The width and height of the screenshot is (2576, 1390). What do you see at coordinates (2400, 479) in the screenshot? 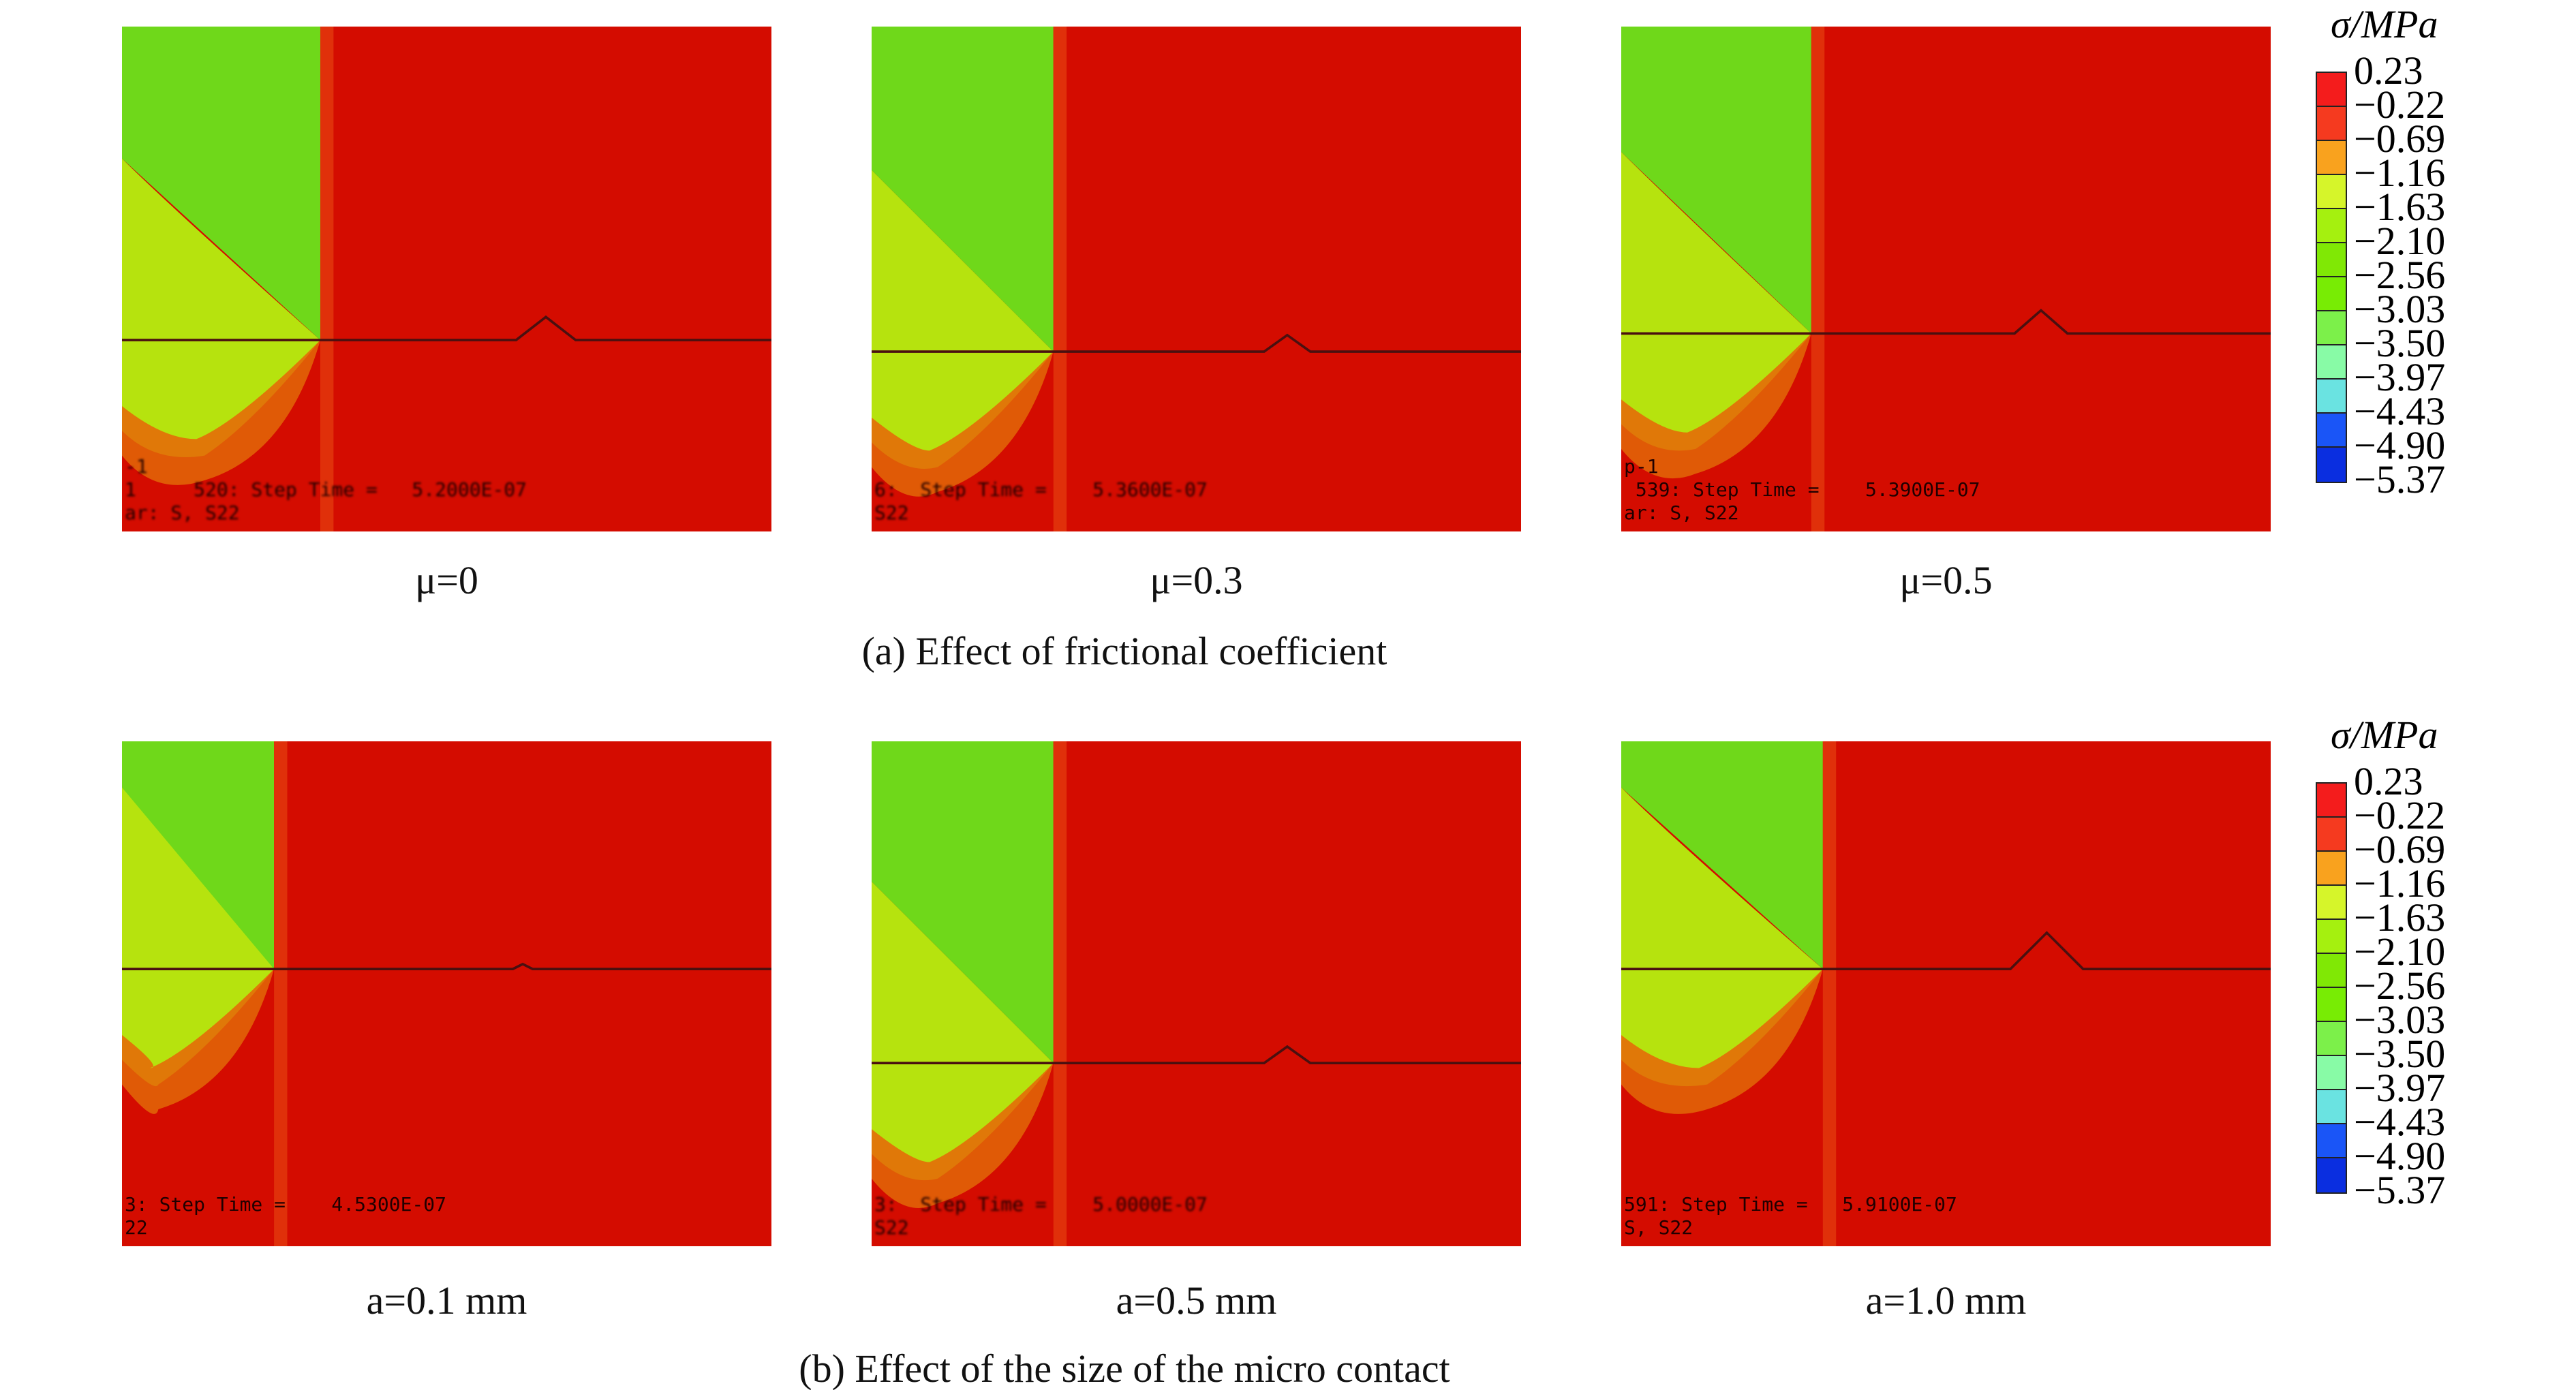
I see `legend-tick-label: −5.37` at bounding box center [2400, 479].